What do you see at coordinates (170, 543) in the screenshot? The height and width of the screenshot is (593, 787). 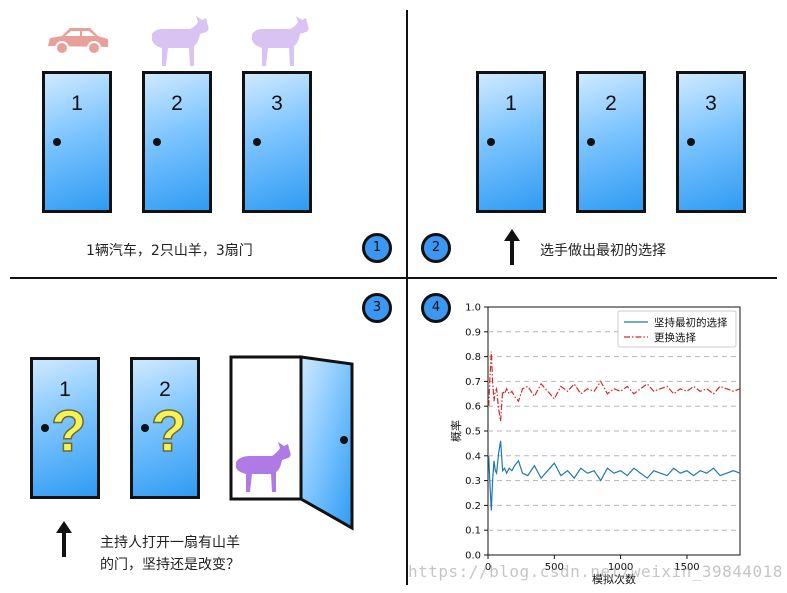 I see `panel-3-caption-line1: 主持人打开一扇有山羊` at bounding box center [170, 543].